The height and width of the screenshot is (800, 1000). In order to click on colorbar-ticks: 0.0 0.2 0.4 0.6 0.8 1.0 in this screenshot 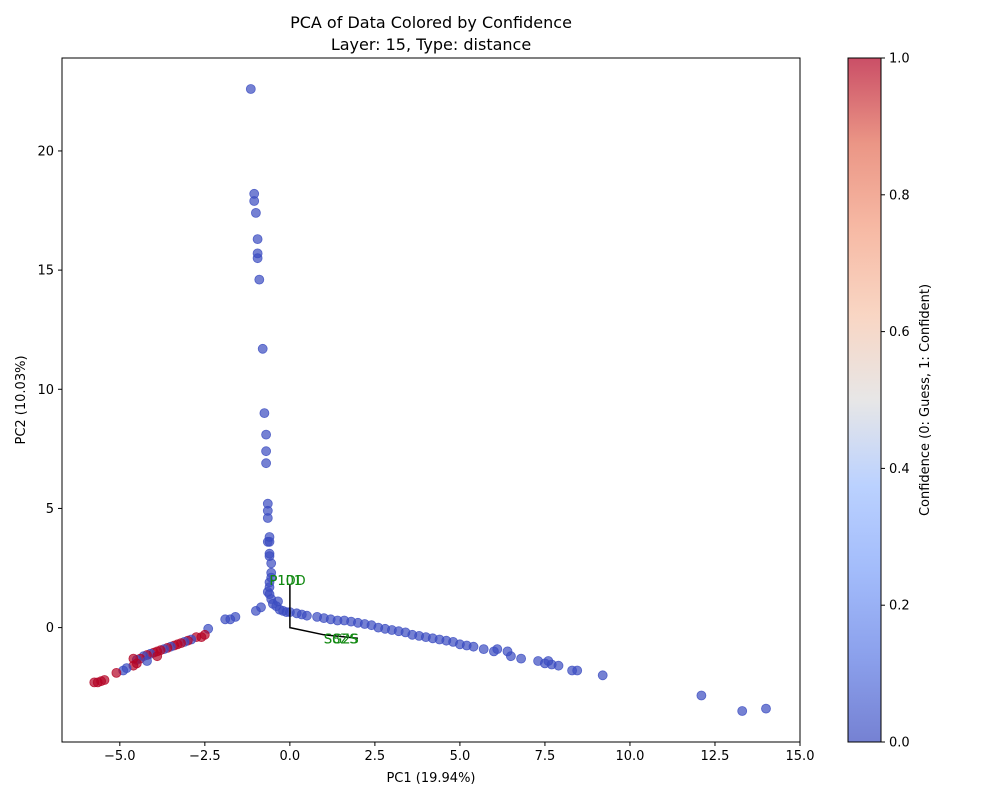, I will do `click(895, 401)`.